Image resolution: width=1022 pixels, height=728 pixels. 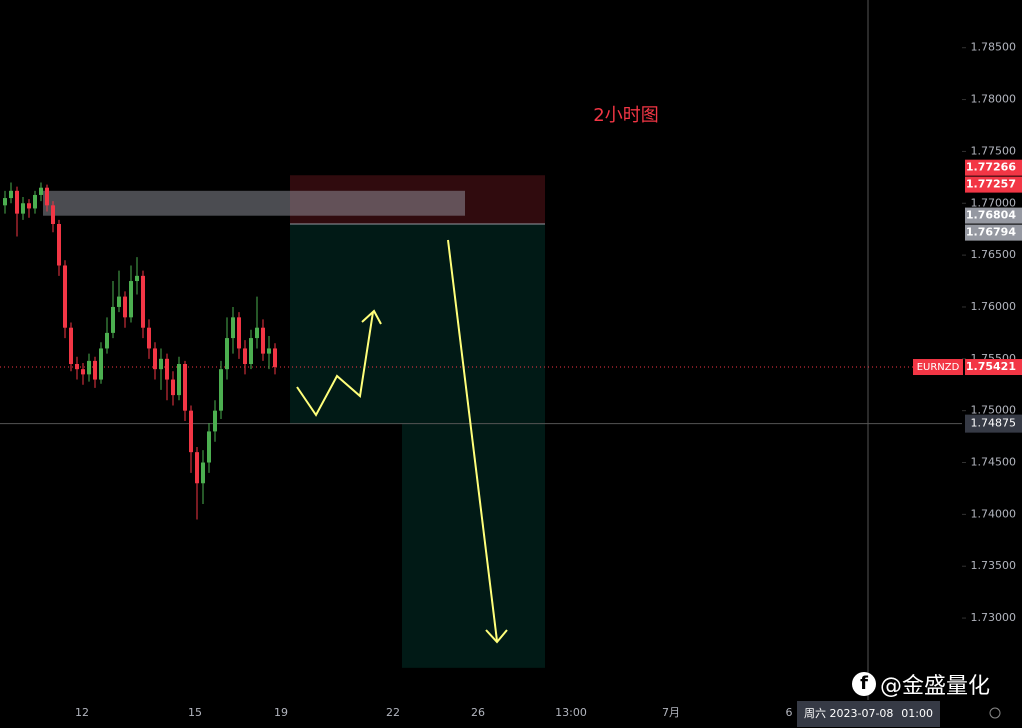 What do you see at coordinates (994, 150) in the screenshot?
I see `y-tick-label: 1.77500` at bounding box center [994, 150].